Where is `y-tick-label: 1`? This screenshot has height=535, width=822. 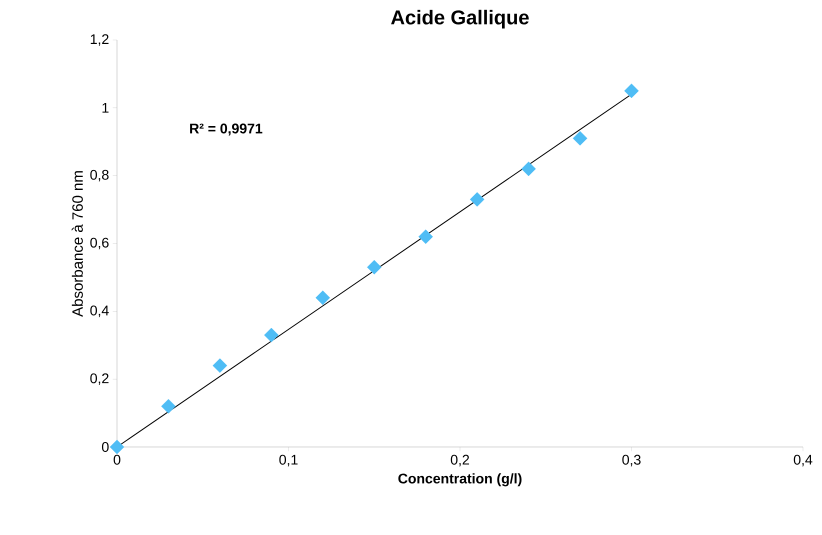
y-tick-label: 1 is located at coordinates (105, 108).